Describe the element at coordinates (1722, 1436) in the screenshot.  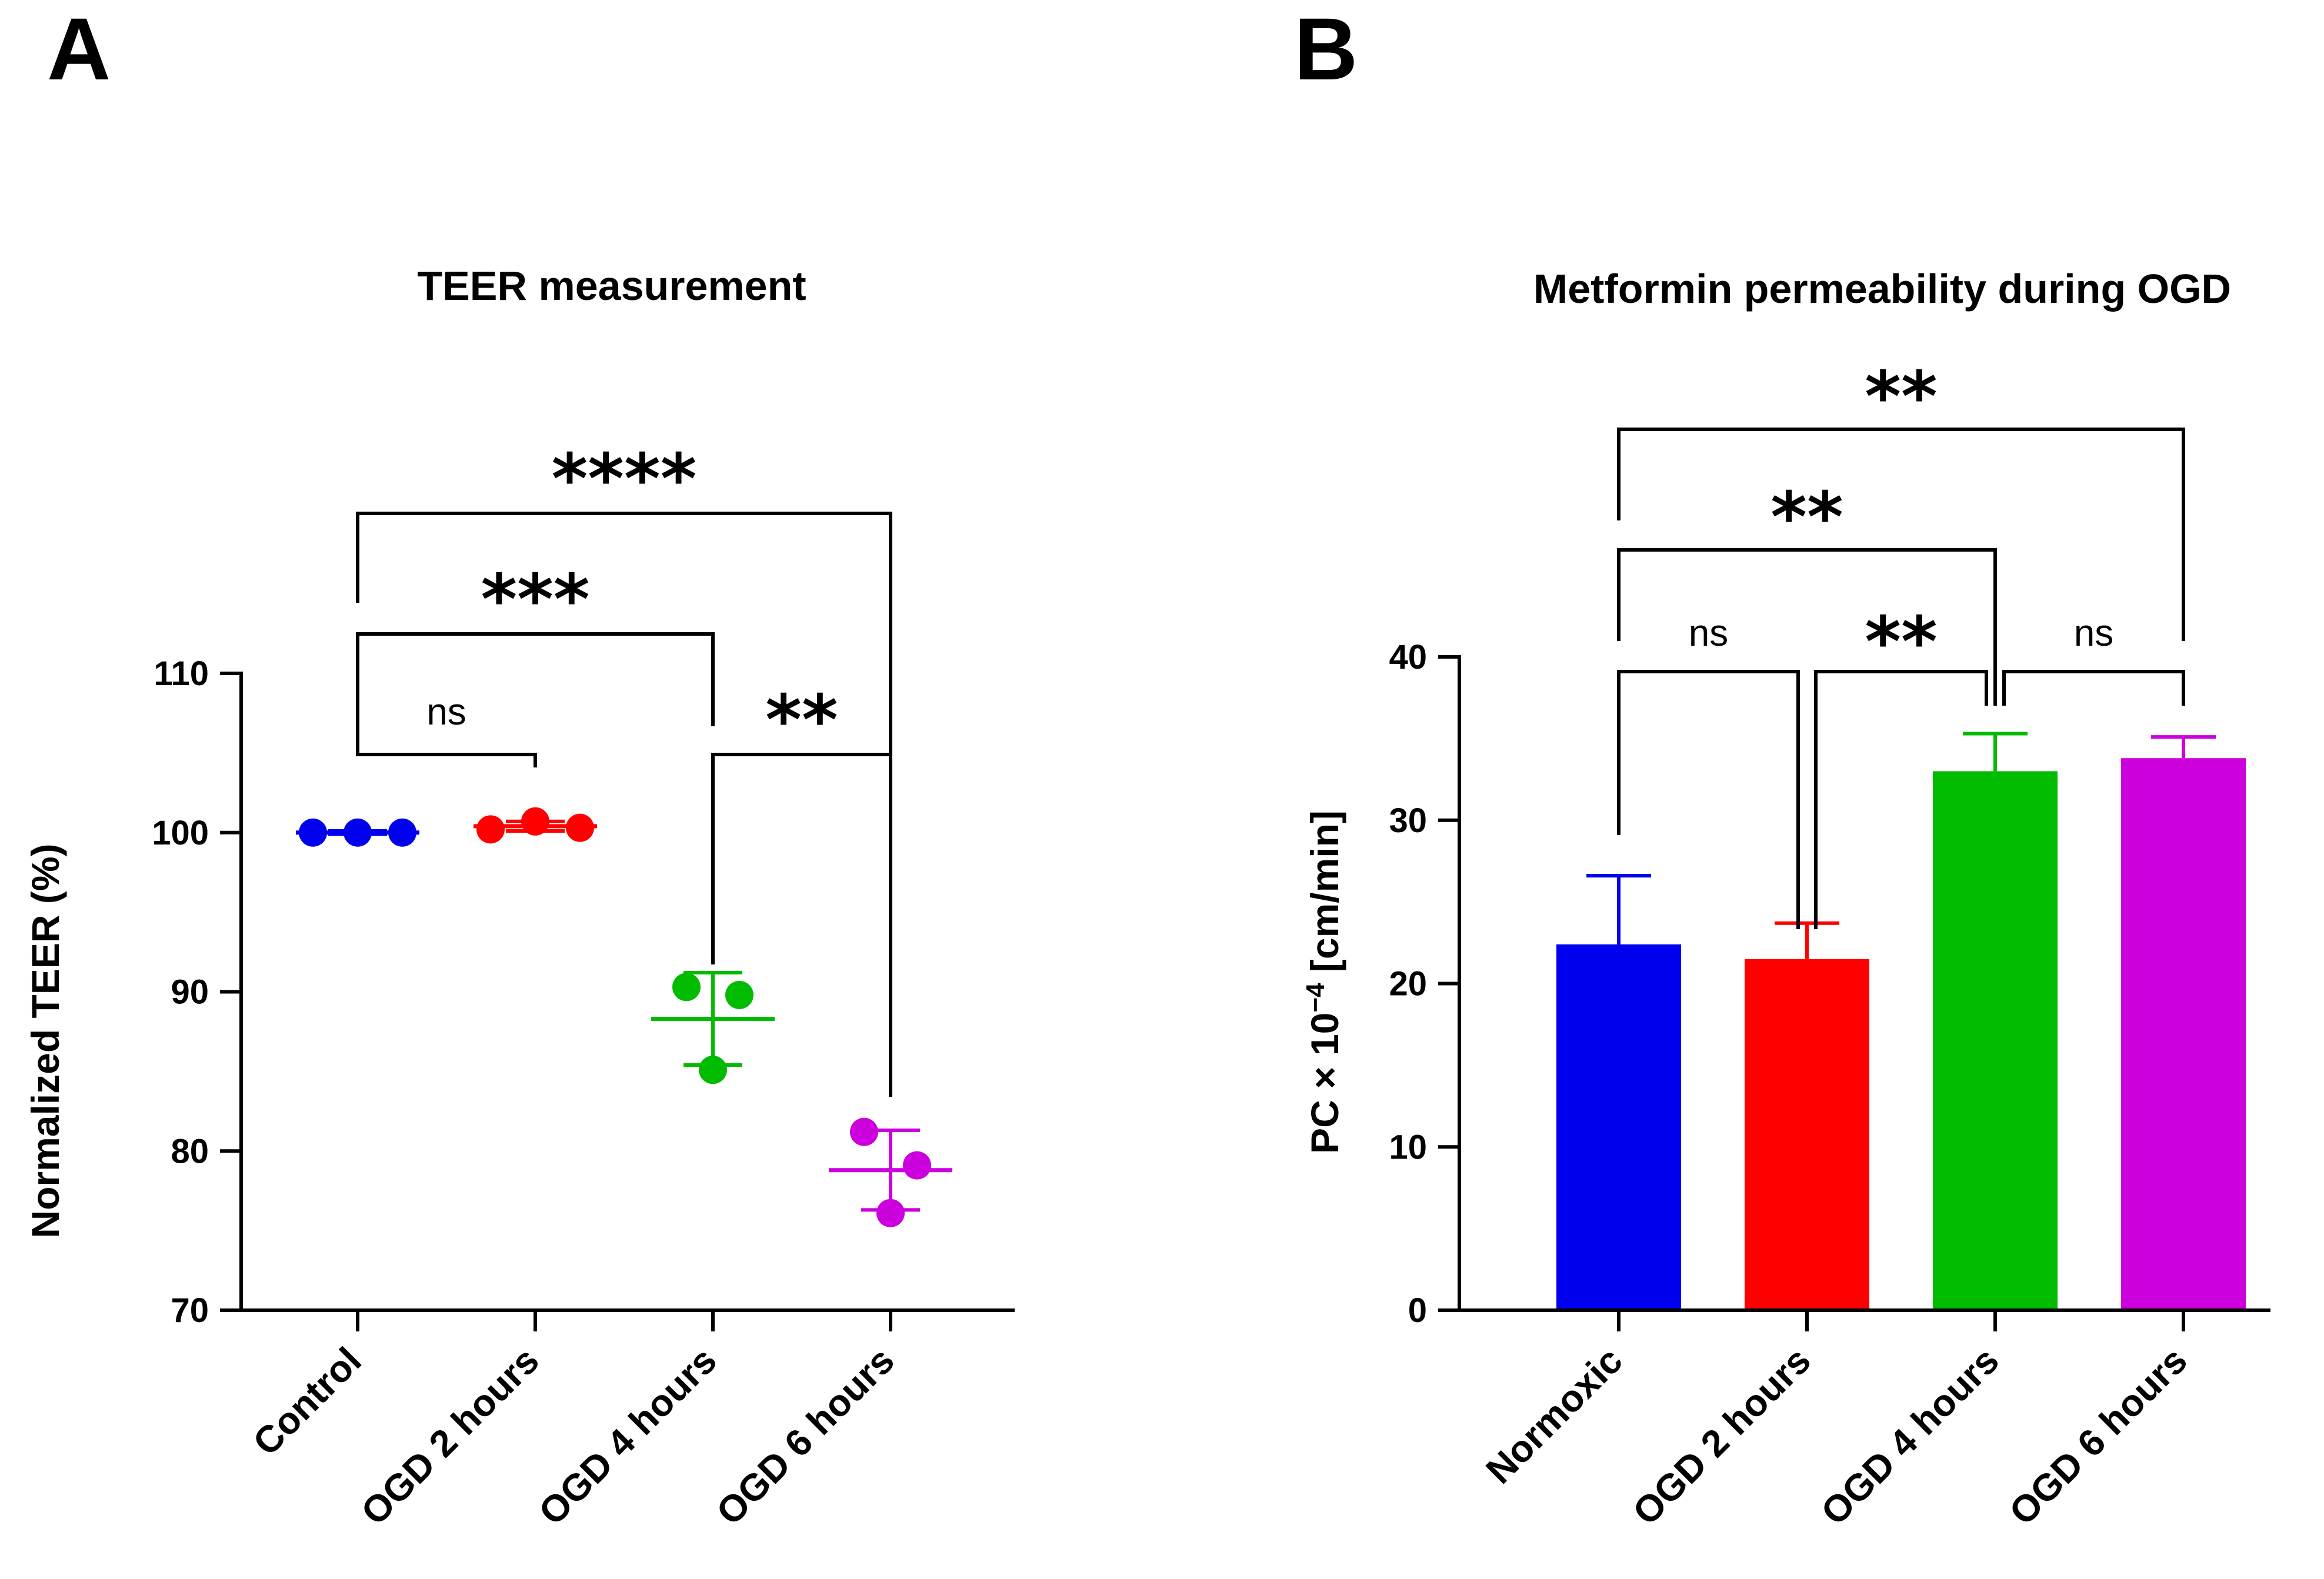
I see `permeability-x-tick-label-1: OGD 2 hours` at that location.